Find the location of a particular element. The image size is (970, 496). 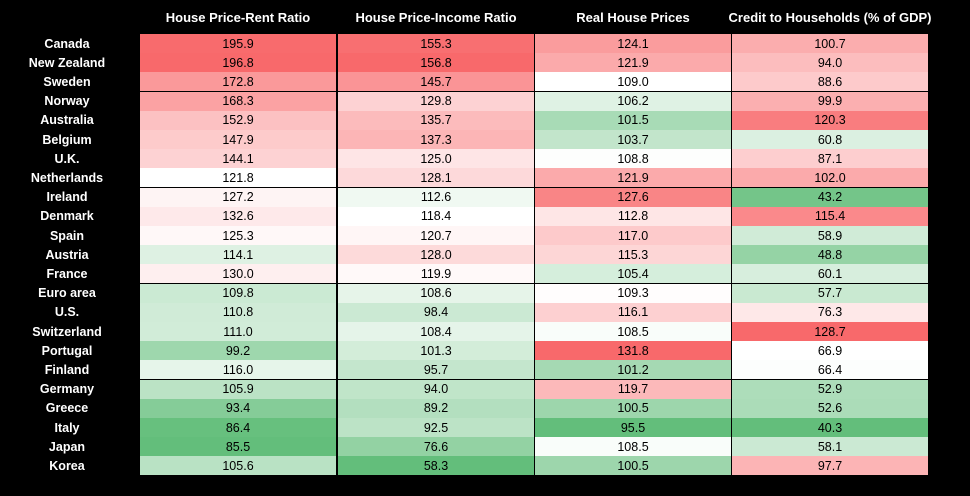

table-cell: 76.3 is located at coordinates (830, 312).